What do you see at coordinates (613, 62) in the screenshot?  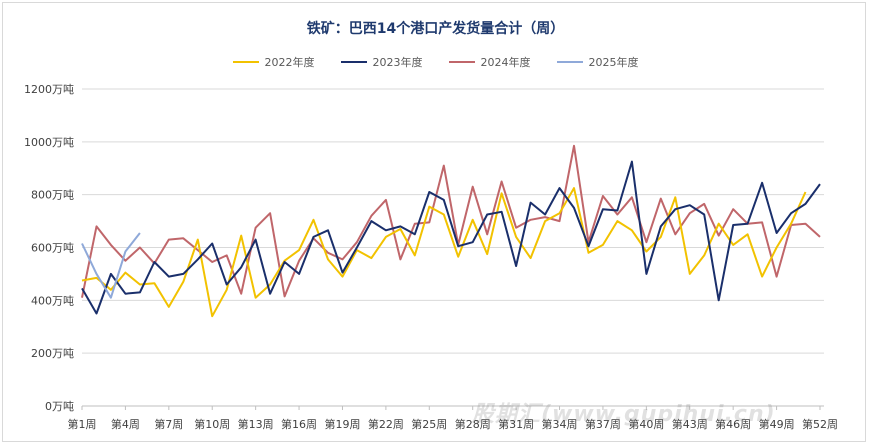 I see `legend-label-2025: 2025年度` at bounding box center [613, 62].